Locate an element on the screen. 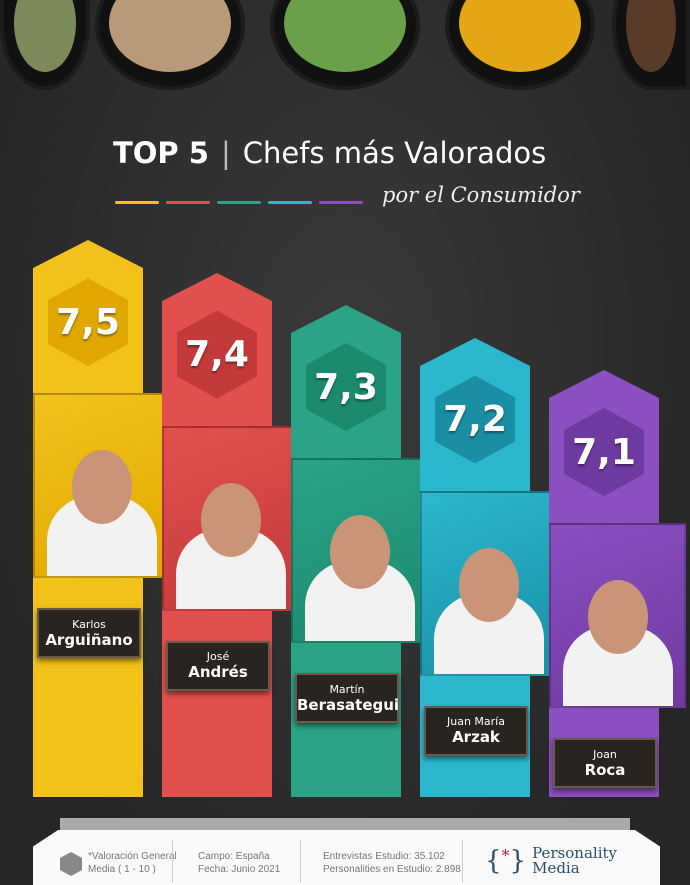  footer-note: *Valoración General Media ( 1 - 10 ) is located at coordinates (132, 863).